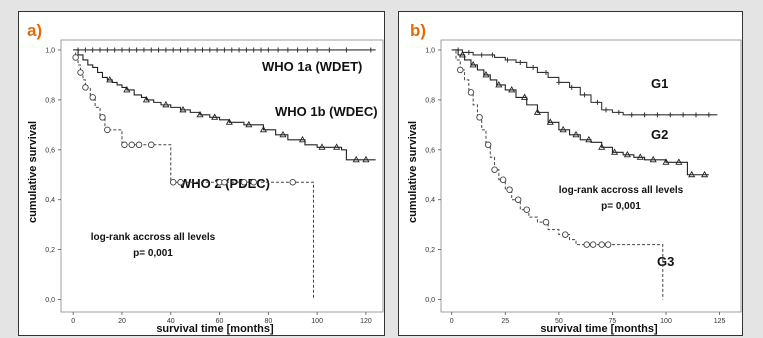 Image resolution: width=763 pixels, height=338 pixels. What do you see at coordinates (559, 321) in the screenshot?
I see `x-tick-label-b-2: 50` at bounding box center [559, 321].